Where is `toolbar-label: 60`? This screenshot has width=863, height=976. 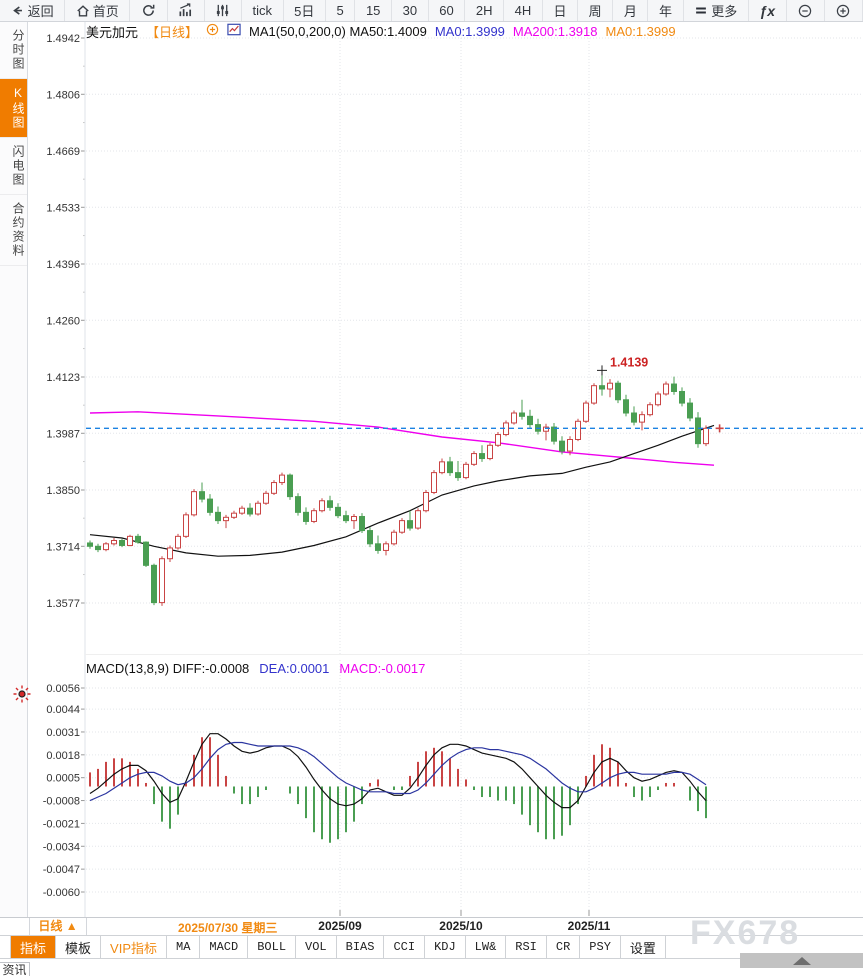 toolbar-label: 60 is located at coordinates (446, 10).